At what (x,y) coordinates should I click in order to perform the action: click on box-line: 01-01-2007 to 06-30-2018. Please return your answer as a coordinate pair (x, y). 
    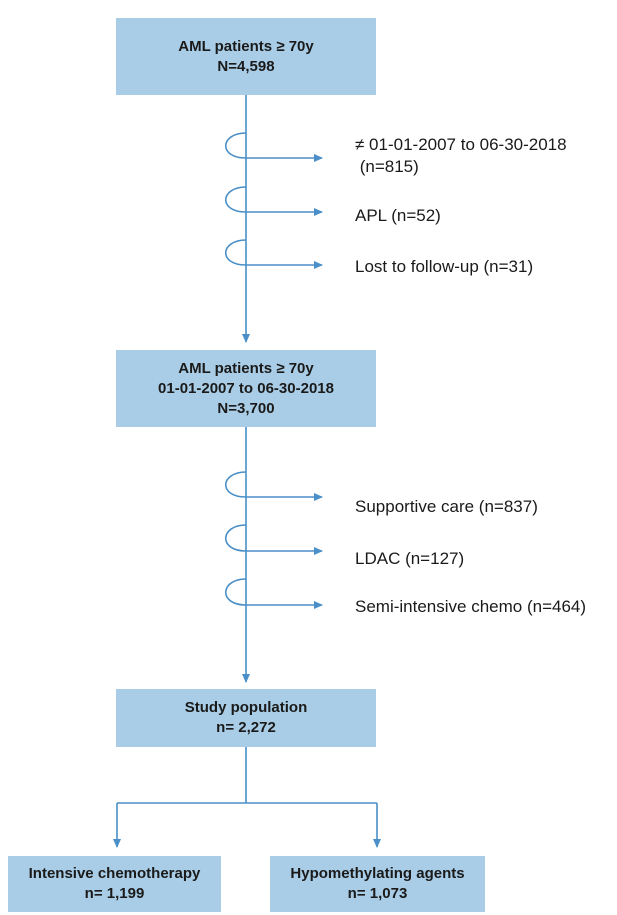
    Looking at the image, I should click on (246, 388).